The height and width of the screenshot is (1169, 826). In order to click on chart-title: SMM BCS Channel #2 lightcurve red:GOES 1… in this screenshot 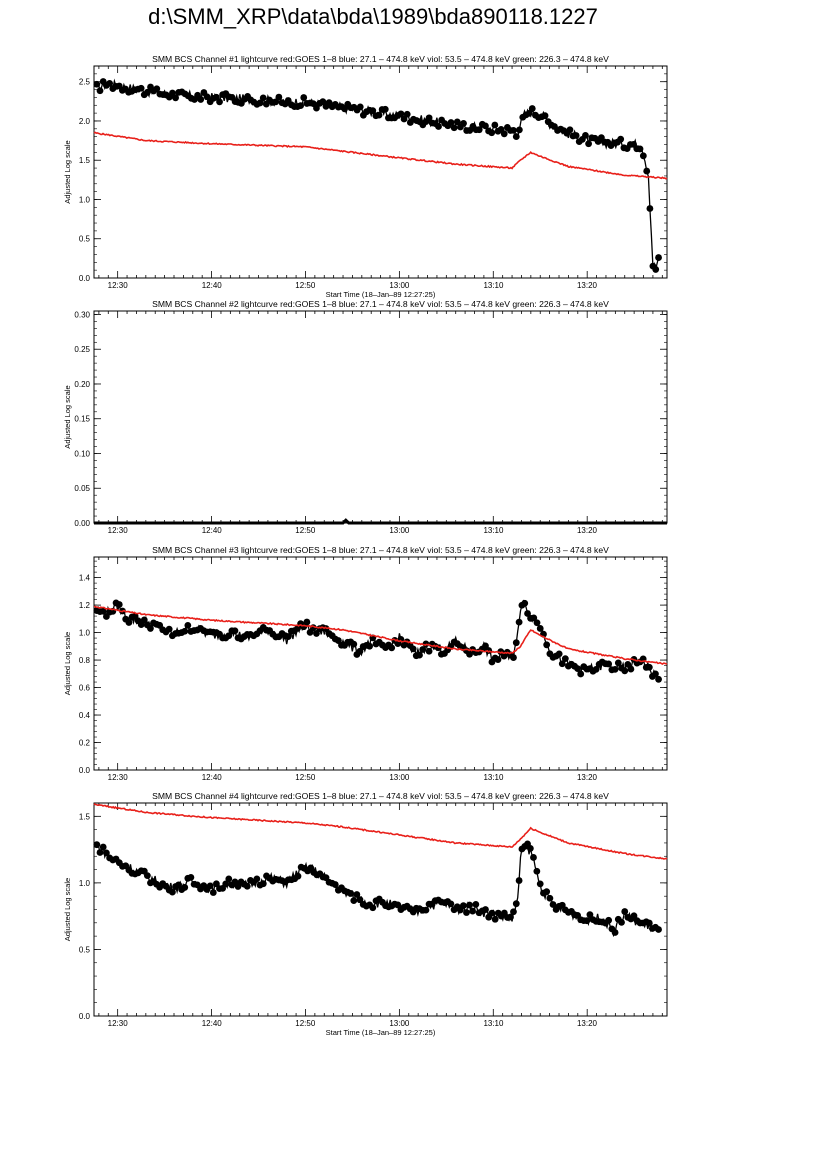, I will do `click(380, 304)`.